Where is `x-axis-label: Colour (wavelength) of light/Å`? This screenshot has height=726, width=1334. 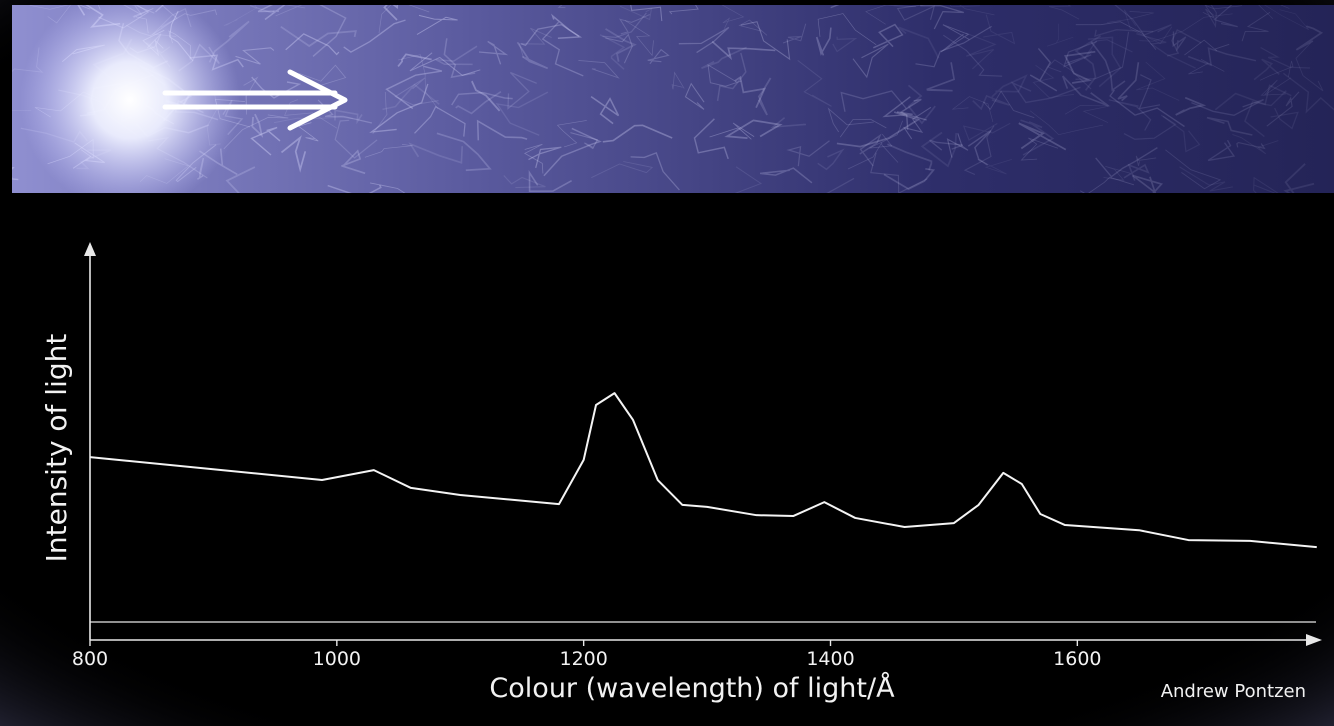 x-axis-label: Colour (wavelength) of light/Å is located at coordinates (692, 688).